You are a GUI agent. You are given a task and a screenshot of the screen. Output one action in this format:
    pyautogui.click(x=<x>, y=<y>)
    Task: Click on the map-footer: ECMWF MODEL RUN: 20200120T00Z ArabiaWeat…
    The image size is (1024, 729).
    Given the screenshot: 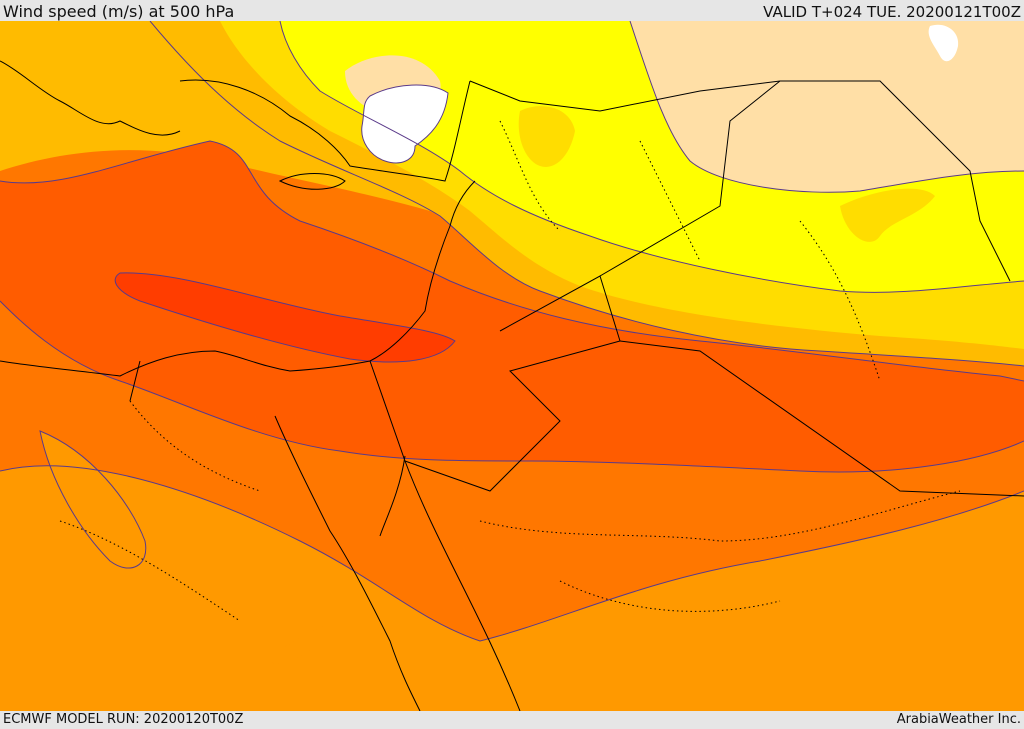 What is the action you would take?
    pyautogui.click(x=512, y=720)
    